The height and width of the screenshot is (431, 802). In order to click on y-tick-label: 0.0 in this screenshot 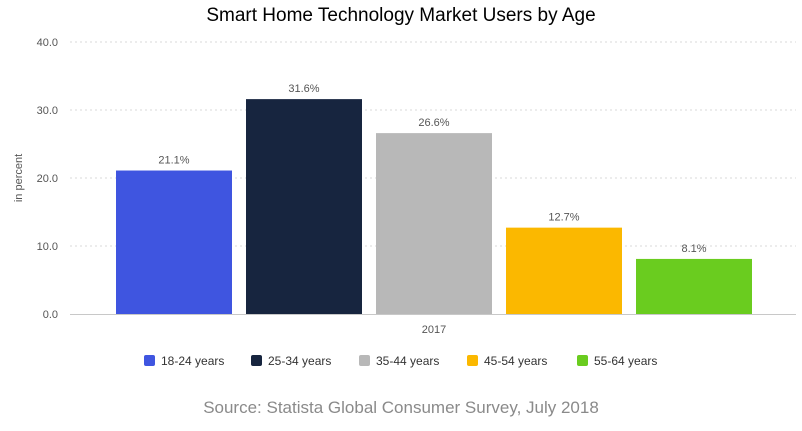, I will do `click(50, 315)`.